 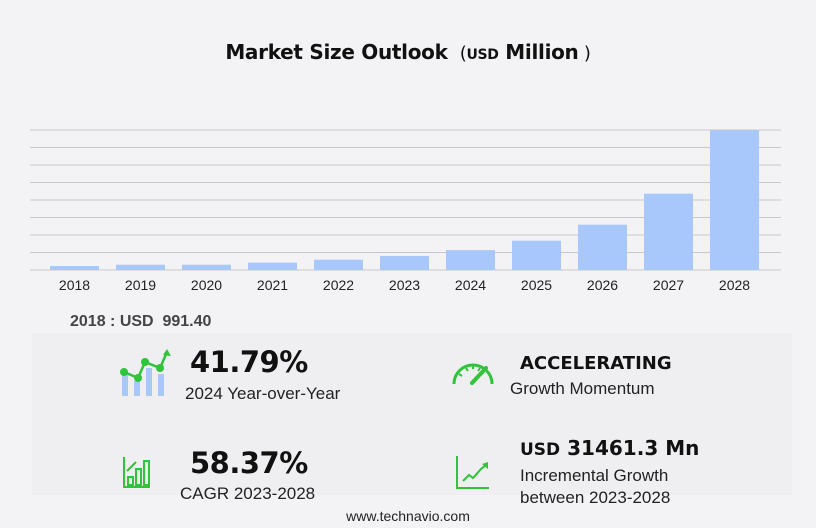 I want to click on x-tick-label: 2021, so click(x=272, y=285).